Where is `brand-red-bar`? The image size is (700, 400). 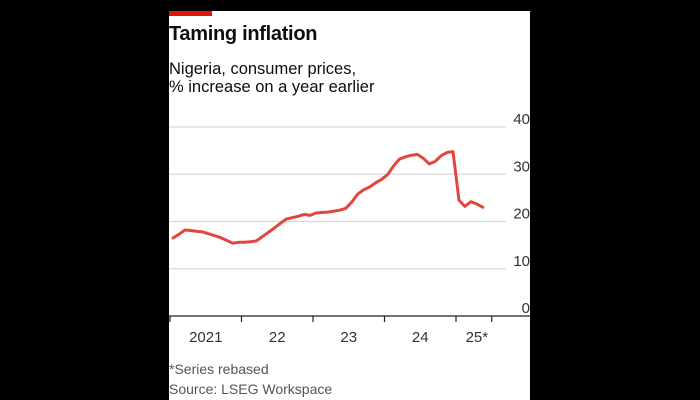
brand-red-bar is located at coordinates (190, 13).